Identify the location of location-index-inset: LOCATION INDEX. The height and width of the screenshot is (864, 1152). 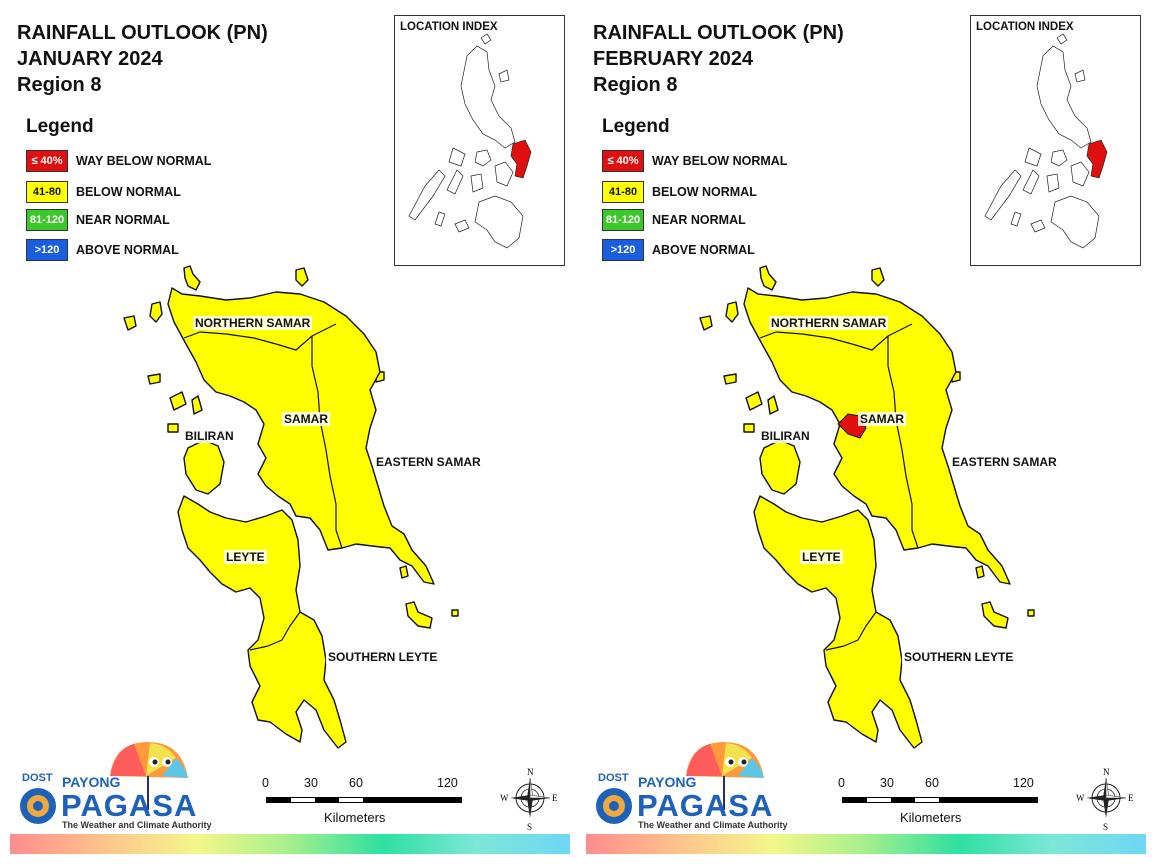
(479, 140).